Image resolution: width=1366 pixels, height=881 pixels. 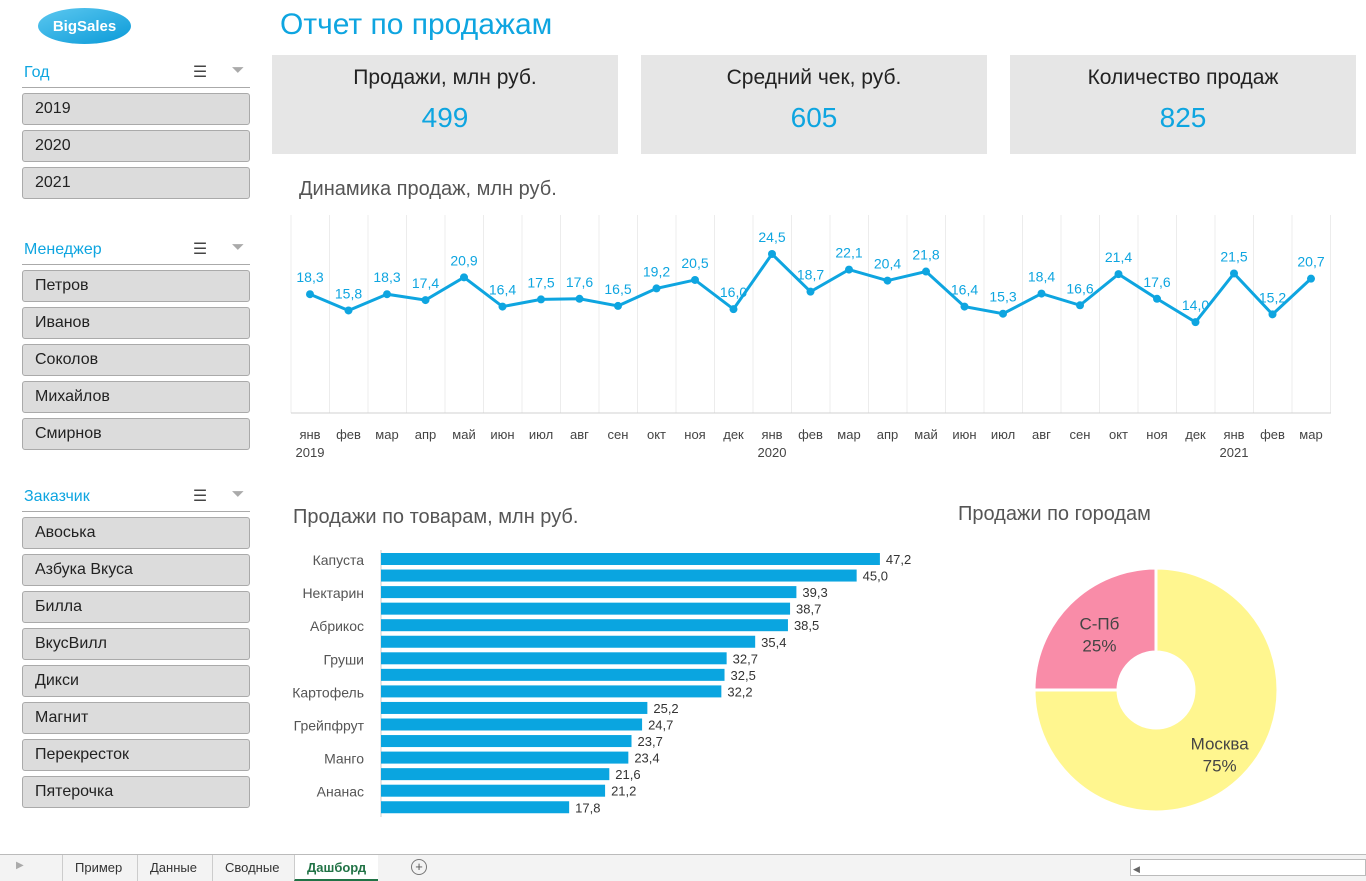 I want to click on data-label: 18,4, so click(x=1041, y=277).